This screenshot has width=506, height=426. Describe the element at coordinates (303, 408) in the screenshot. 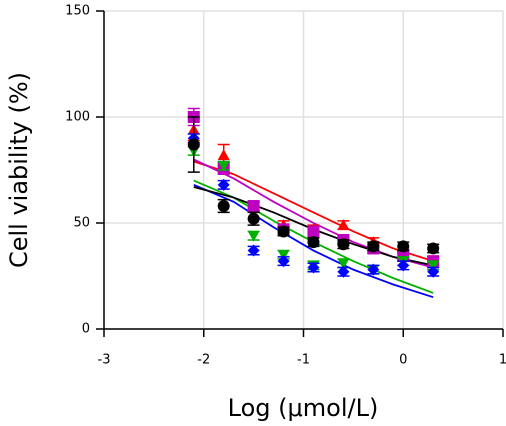

I see `x-axis-title: Log (μmol/L)` at that location.